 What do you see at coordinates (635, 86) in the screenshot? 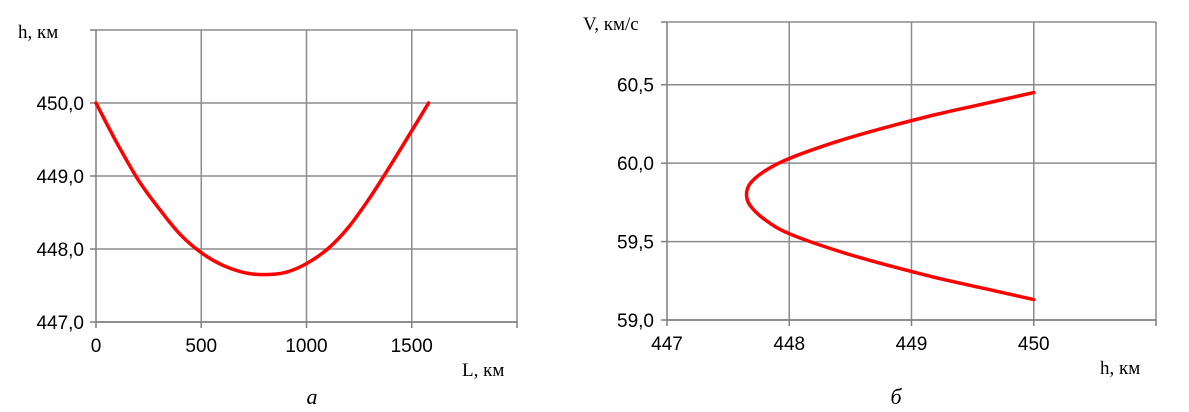
I see `chart-b-y-tick-label-3: 60,5` at bounding box center [635, 86].